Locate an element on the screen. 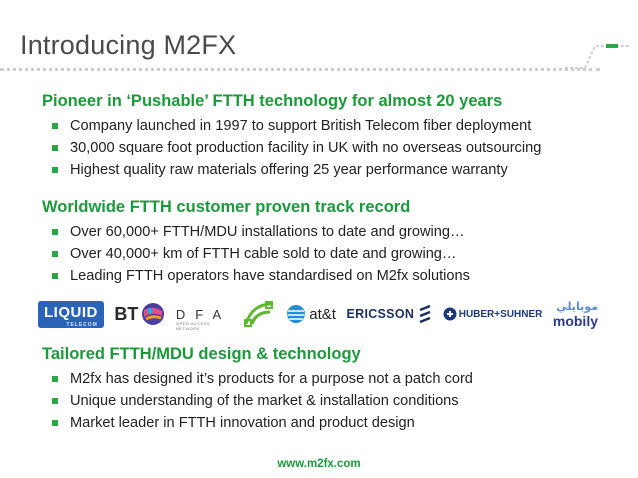 This screenshot has height=478, width=638. huber-suhner-mark-icon is located at coordinates (450, 314).